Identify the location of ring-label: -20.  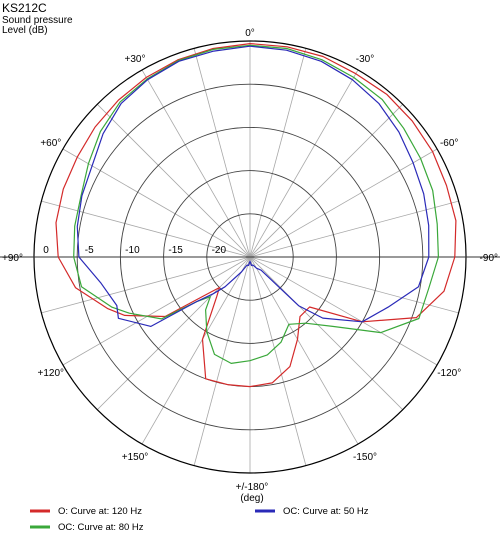
(219, 250).